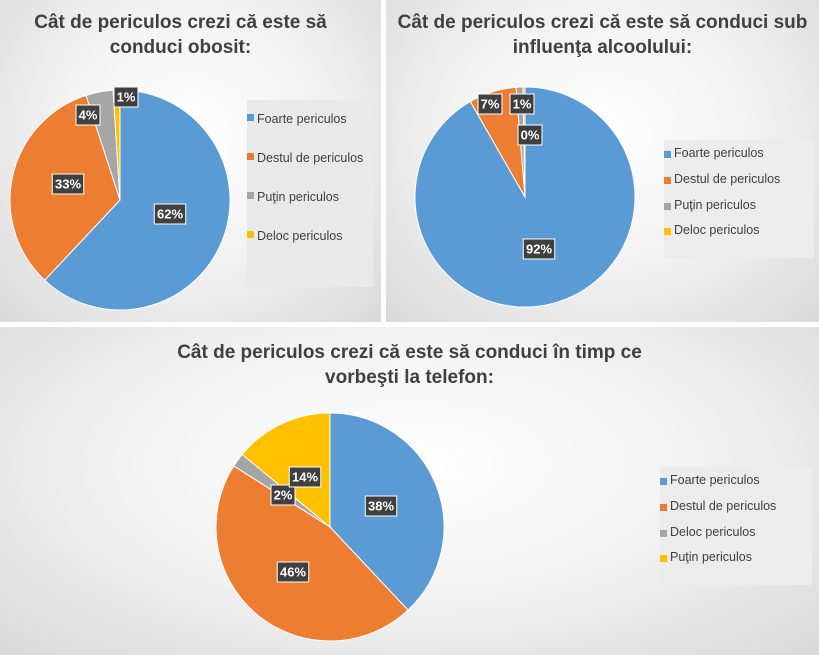 The height and width of the screenshot is (655, 819). What do you see at coordinates (286, 470) in the screenshot?
I see `pie-slice-putin-periculos` at bounding box center [286, 470].